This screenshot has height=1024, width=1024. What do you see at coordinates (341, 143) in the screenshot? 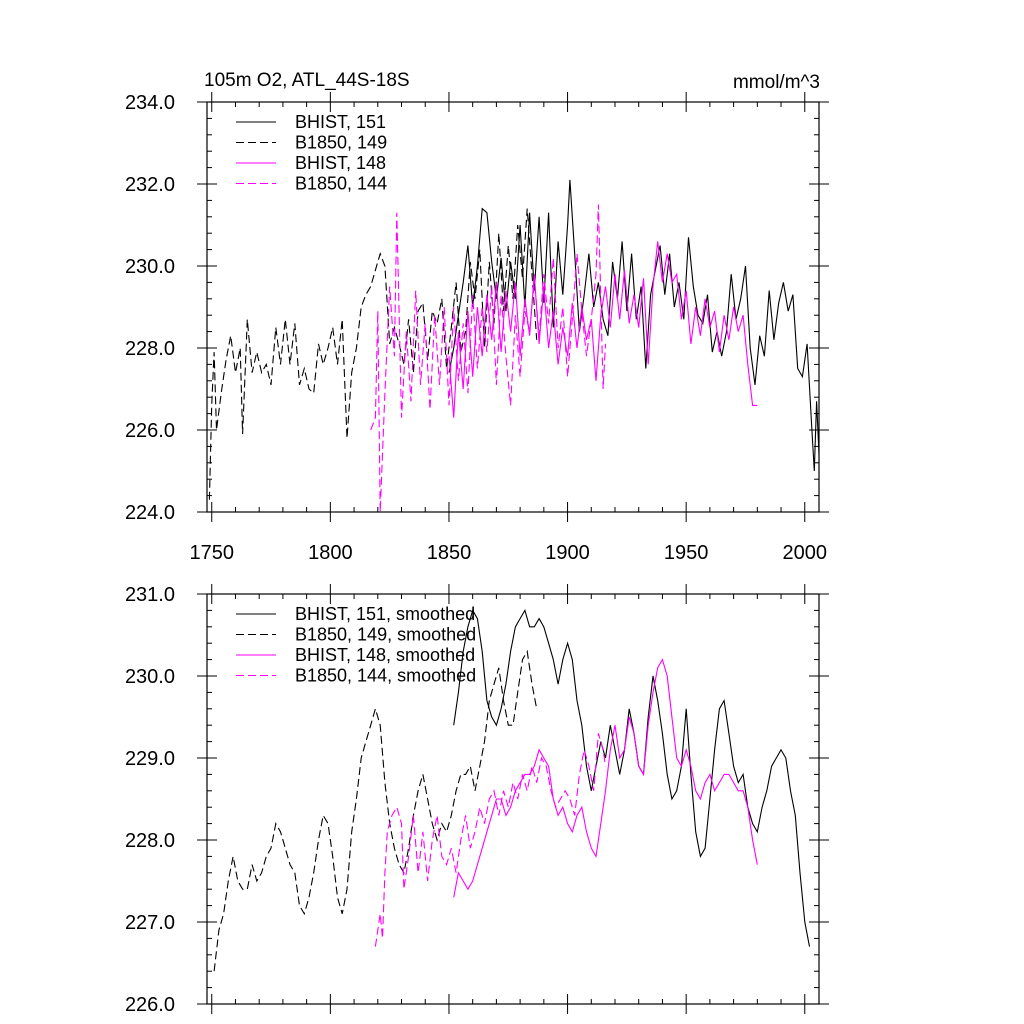
I see `legend-label: B1850, 149` at bounding box center [341, 143].